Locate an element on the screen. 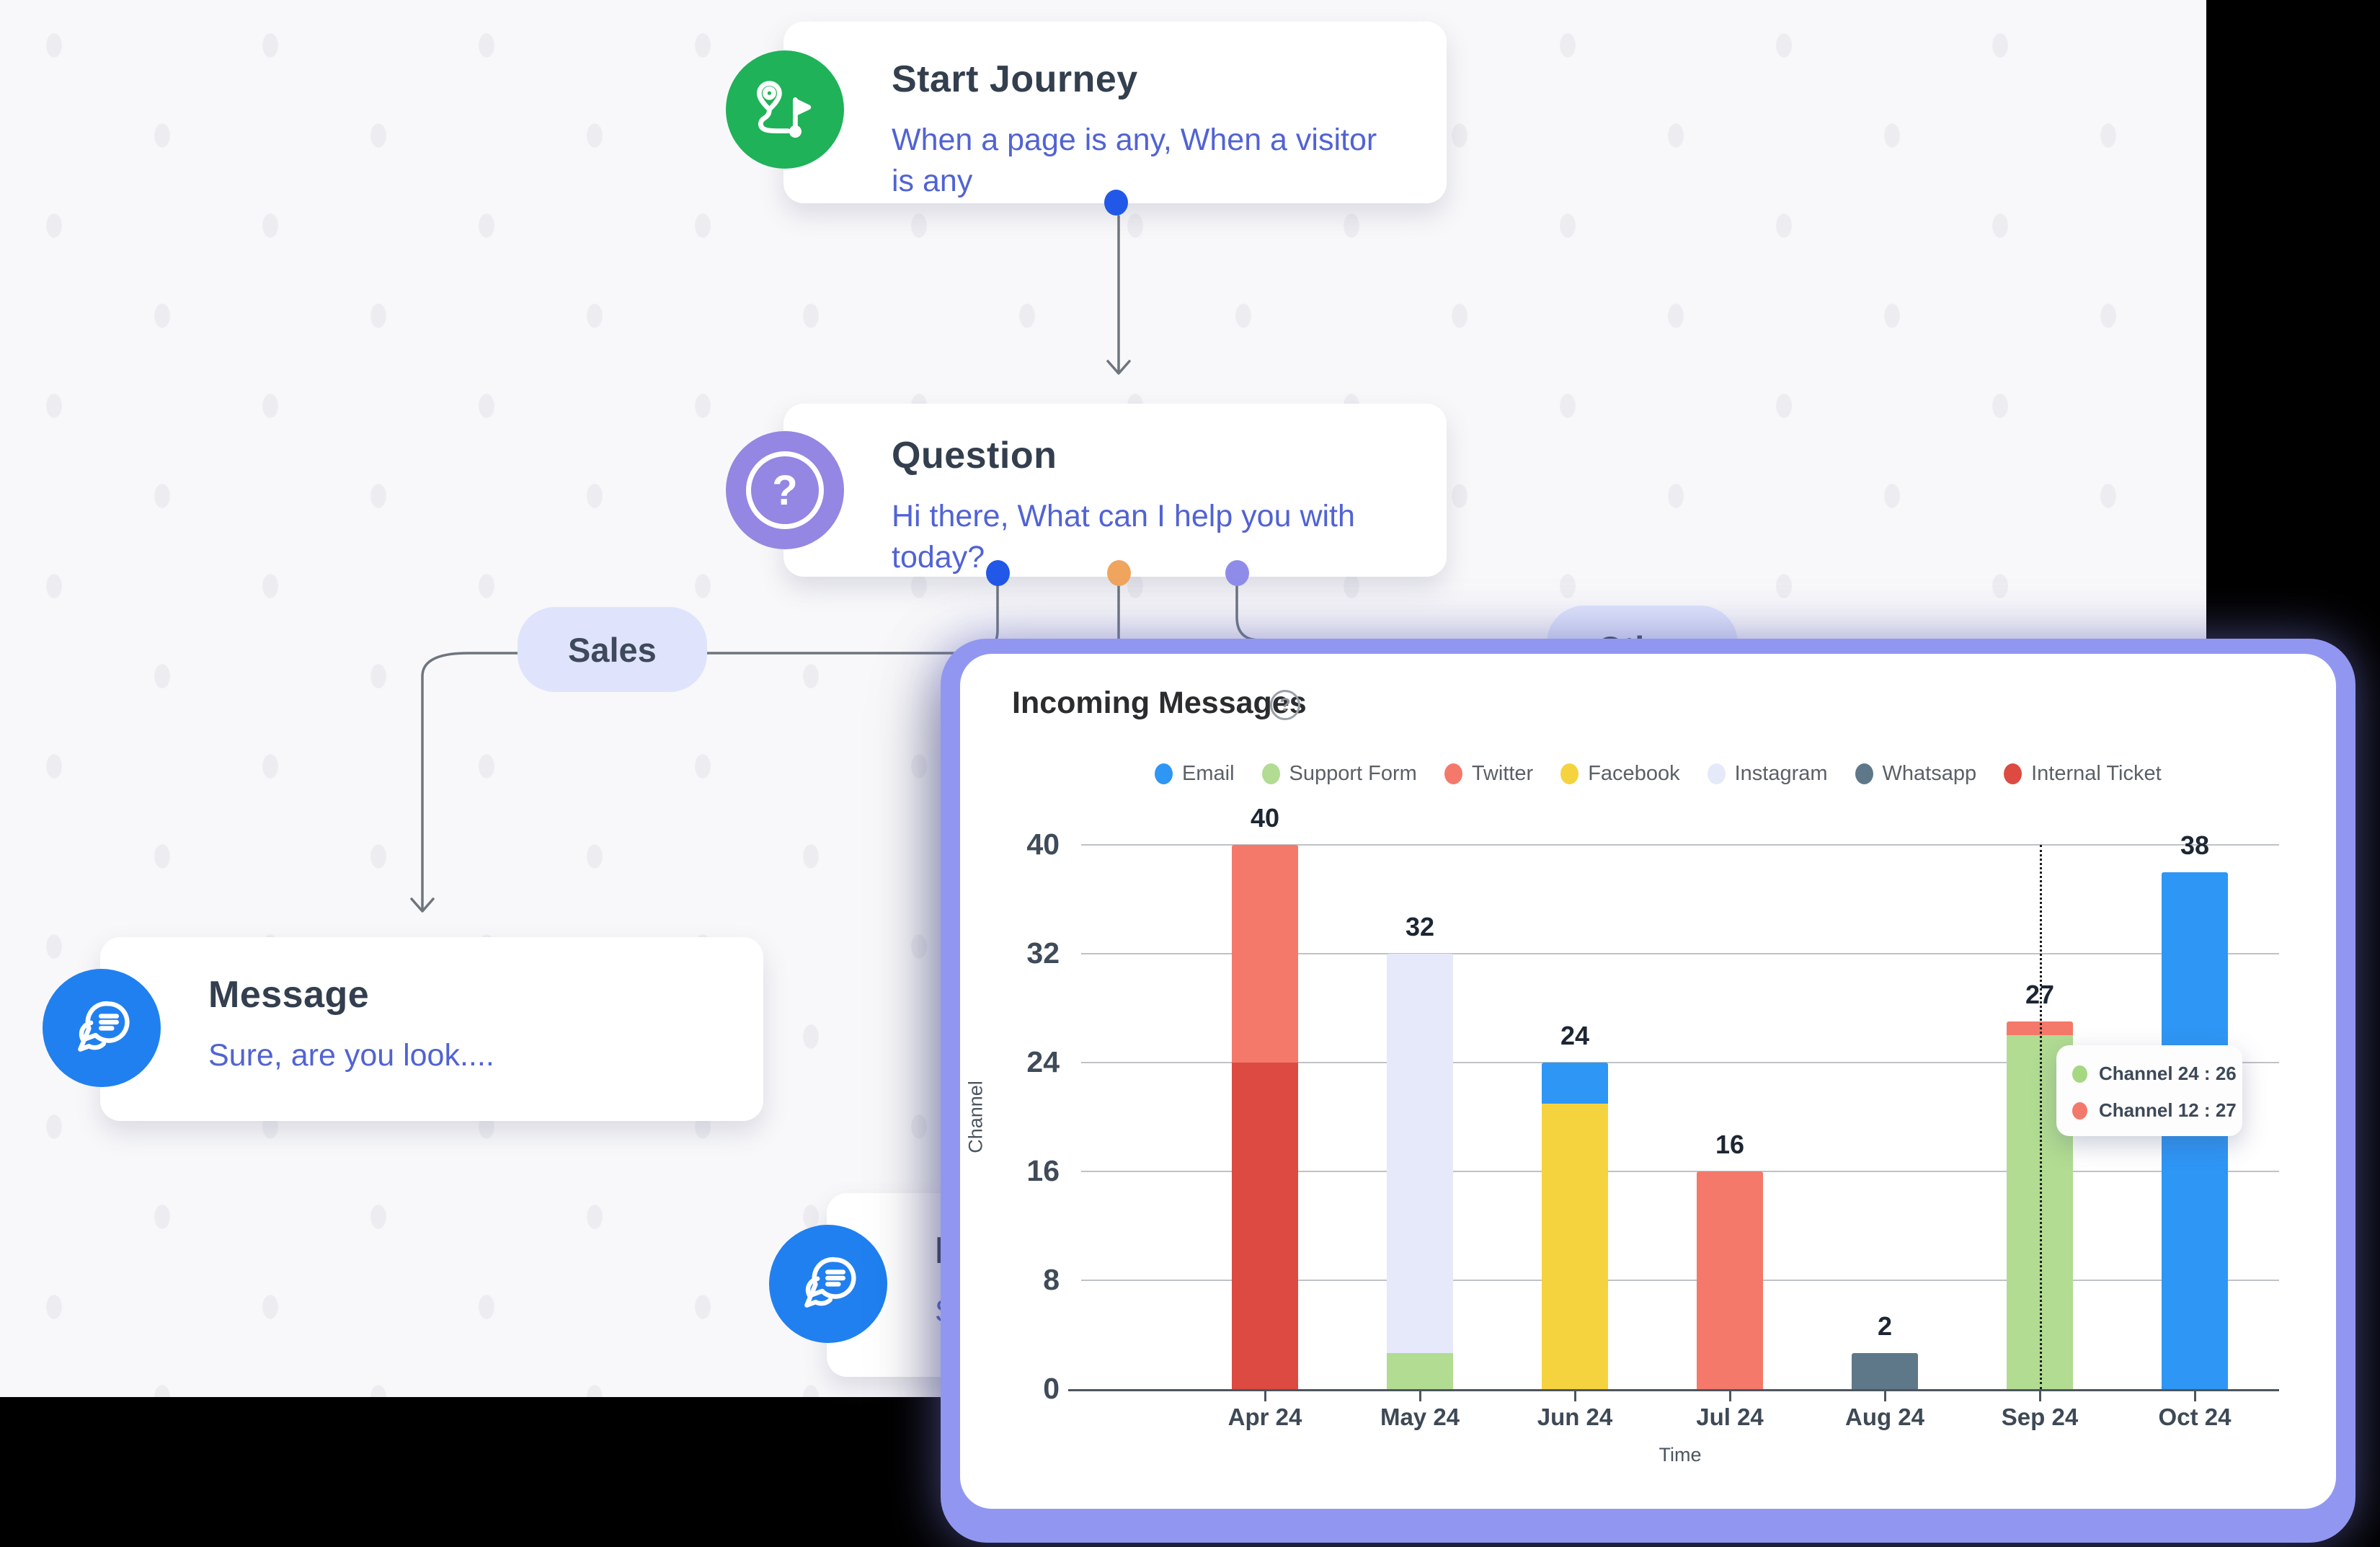 Image resolution: width=2380 pixels, height=1547 pixels. branch-label-sales: Sales is located at coordinates (612, 649).